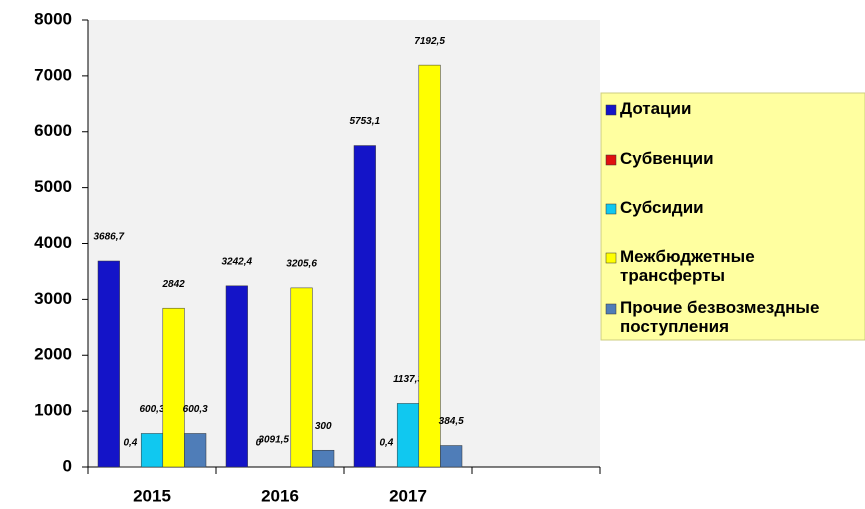 This screenshot has height=509, width=865. What do you see at coordinates (152, 495) in the screenshot?
I see `x-tick-label: 2015` at bounding box center [152, 495].